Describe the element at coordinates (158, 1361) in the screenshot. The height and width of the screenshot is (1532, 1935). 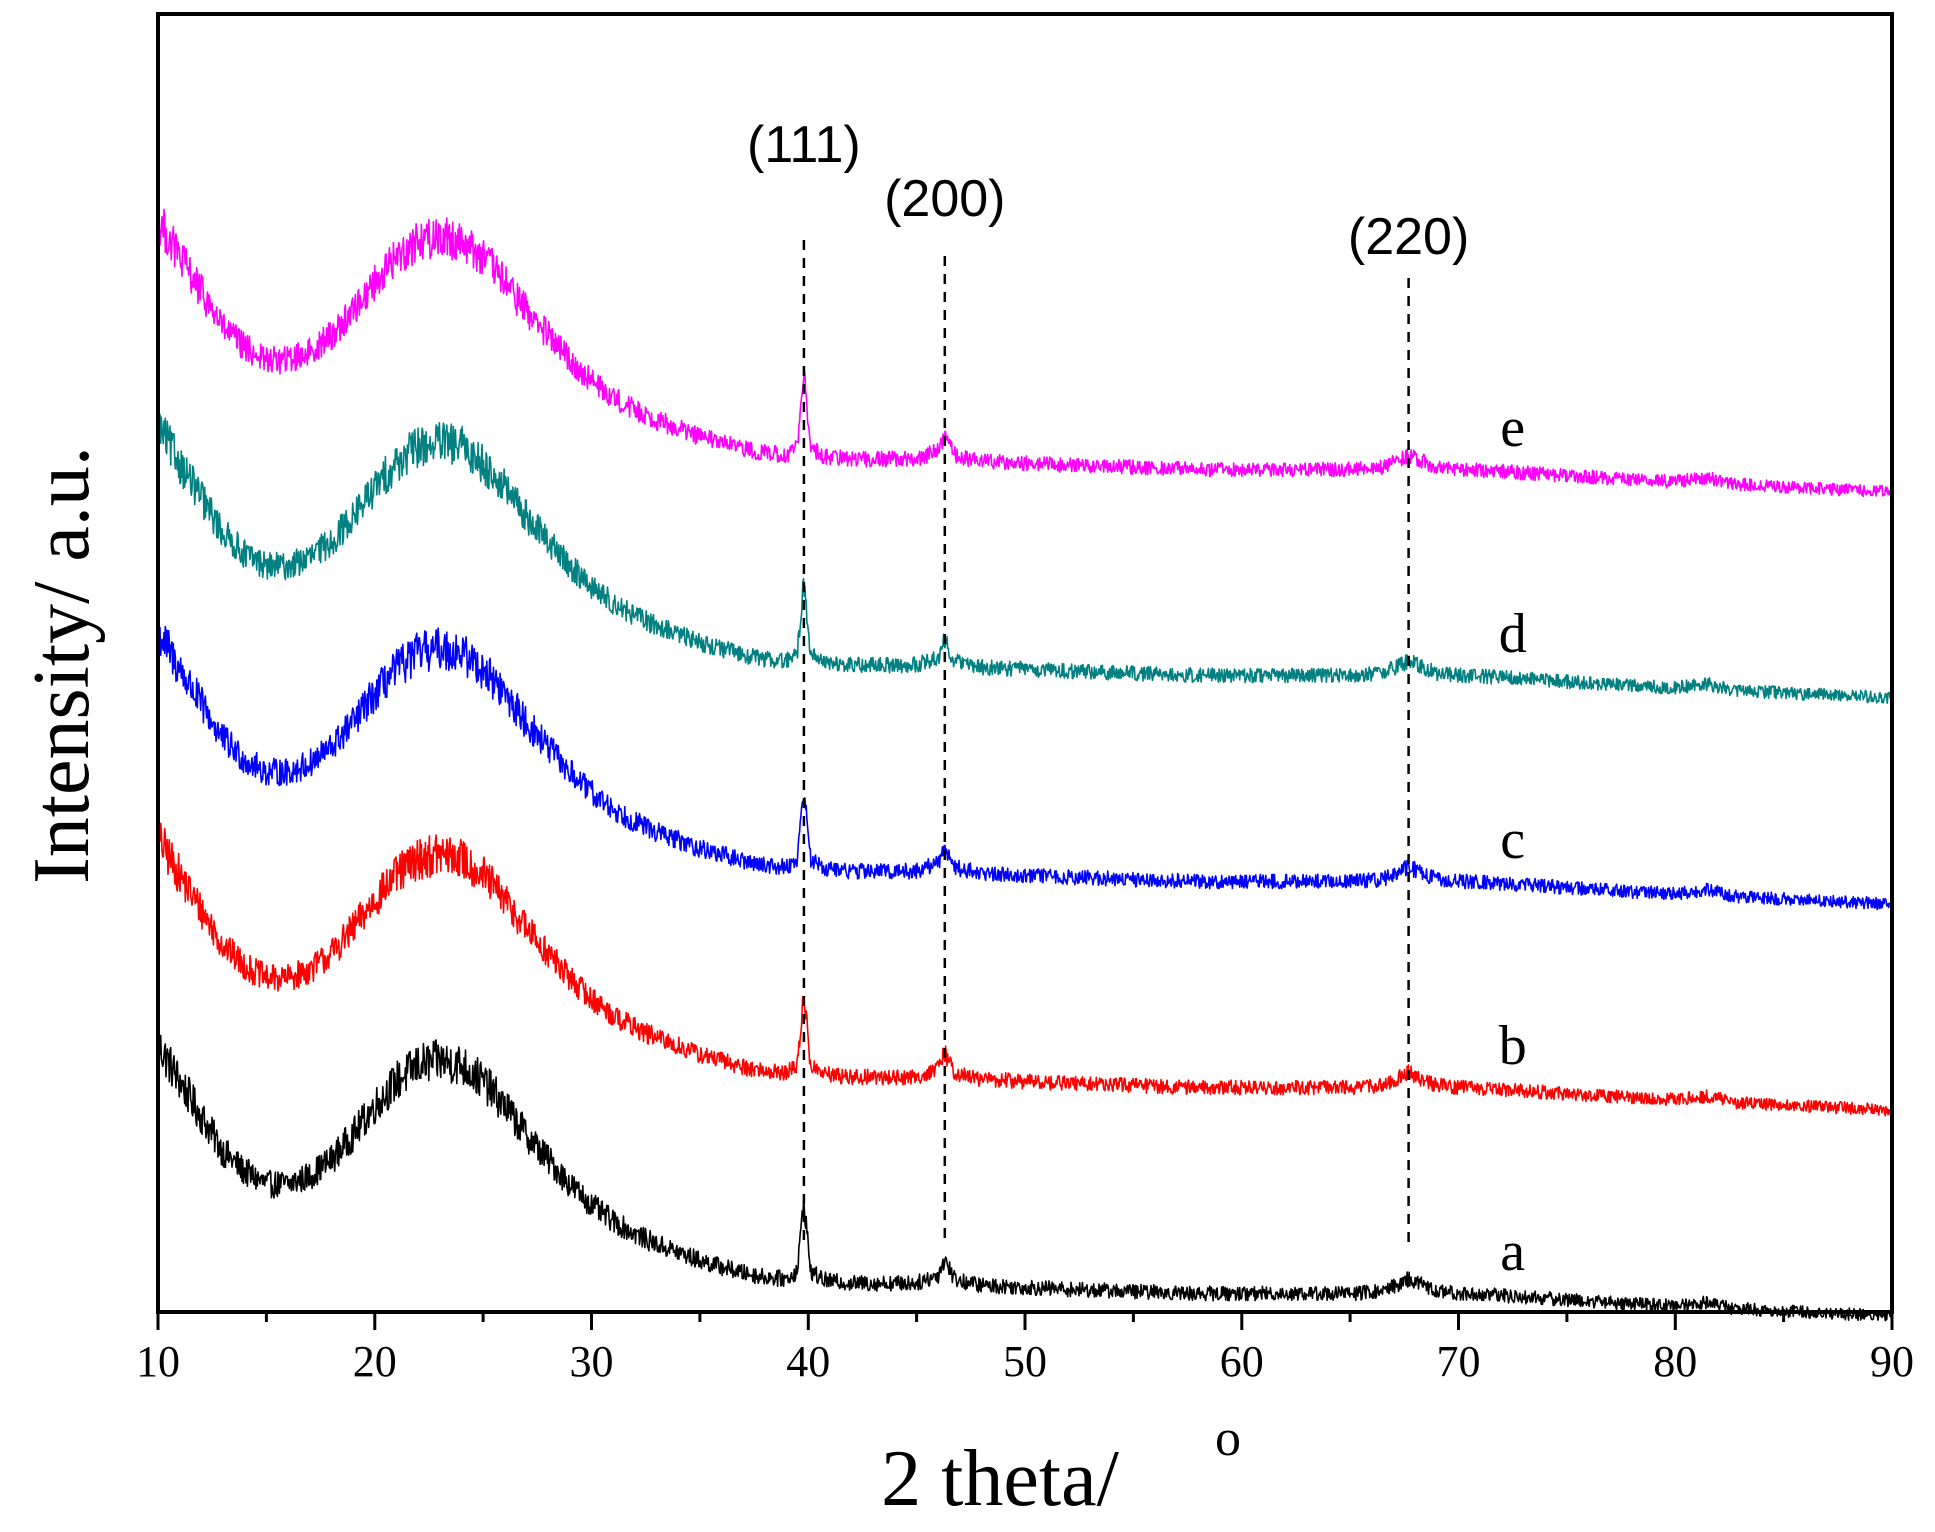
I see `x-tick-label-10: 10` at that location.